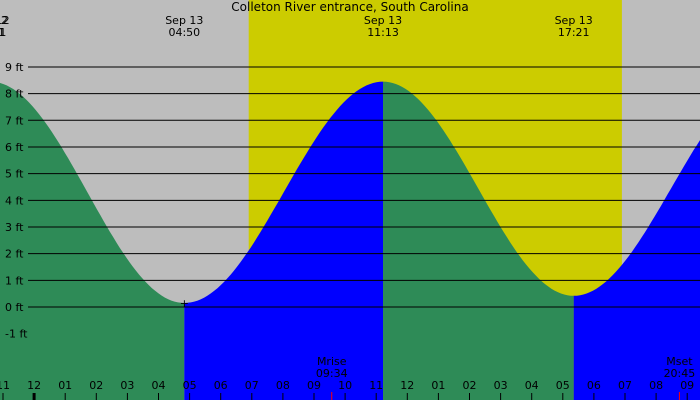 Image resolution: width=700 pixels, height=400 pixels. What do you see at coordinates (14, 120) in the screenshot?
I see `y-tick-label: 7 ft` at bounding box center [14, 120].